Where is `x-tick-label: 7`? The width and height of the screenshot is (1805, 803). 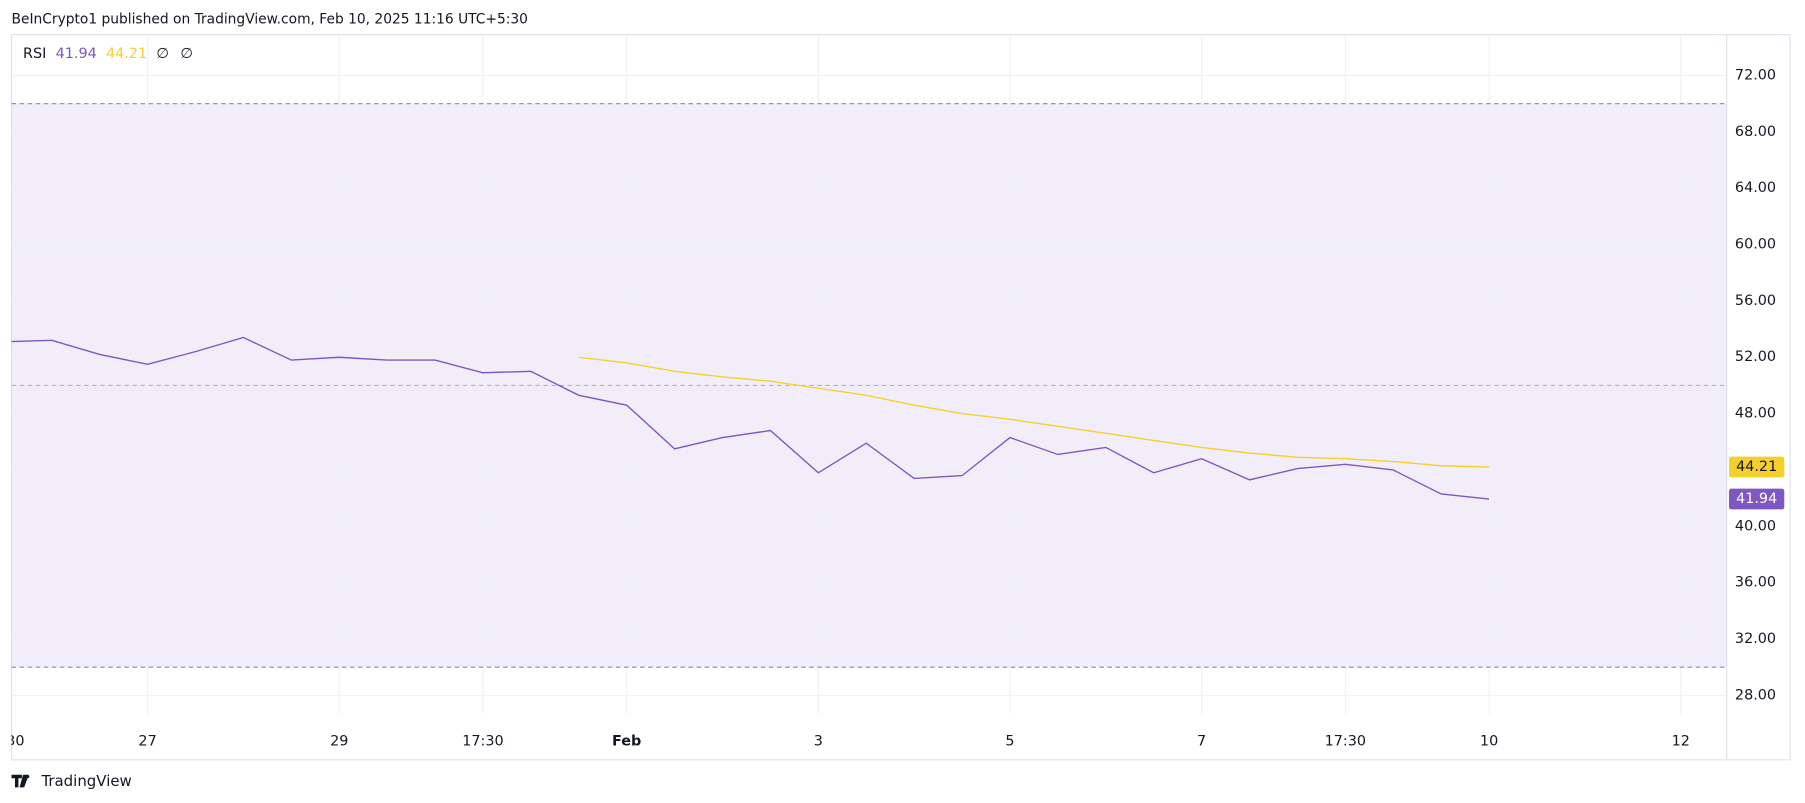
x-tick-label: 7 is located at coordinates (1201, 741).